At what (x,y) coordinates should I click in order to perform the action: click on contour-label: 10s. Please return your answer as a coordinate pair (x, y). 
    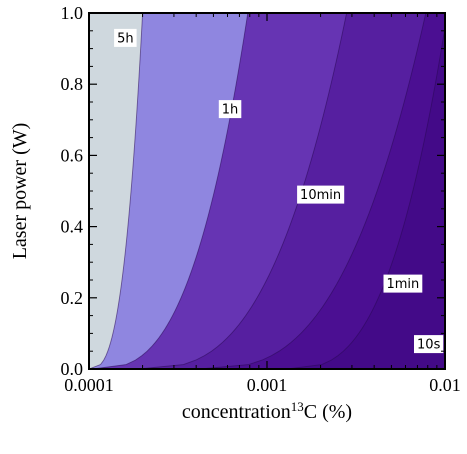
    Looking at the image, I should click on (429, 344).